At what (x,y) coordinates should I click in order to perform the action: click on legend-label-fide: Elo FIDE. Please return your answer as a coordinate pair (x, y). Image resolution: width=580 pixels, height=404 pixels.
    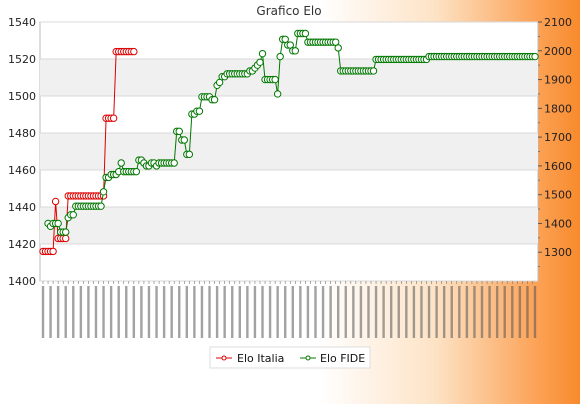
    Looking at the image, I should click on (342, 358).